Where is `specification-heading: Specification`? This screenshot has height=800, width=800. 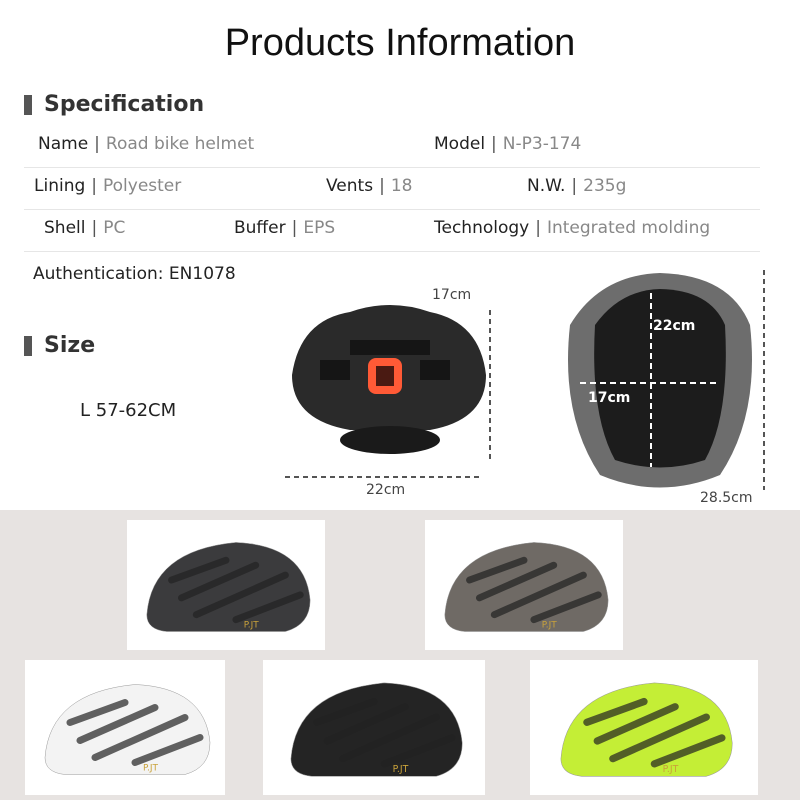 specification-heading: Specification is located at coordinates (114, 104).